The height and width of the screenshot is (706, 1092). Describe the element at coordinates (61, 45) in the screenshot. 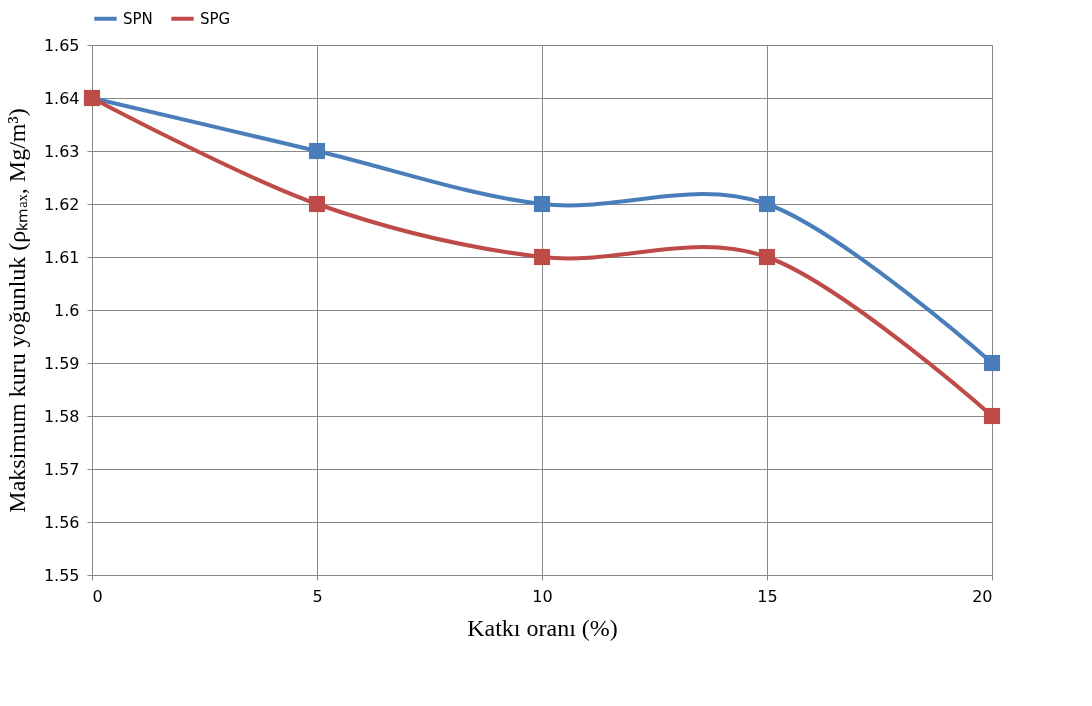

I see `y-tick-label: 1.65` at that location.